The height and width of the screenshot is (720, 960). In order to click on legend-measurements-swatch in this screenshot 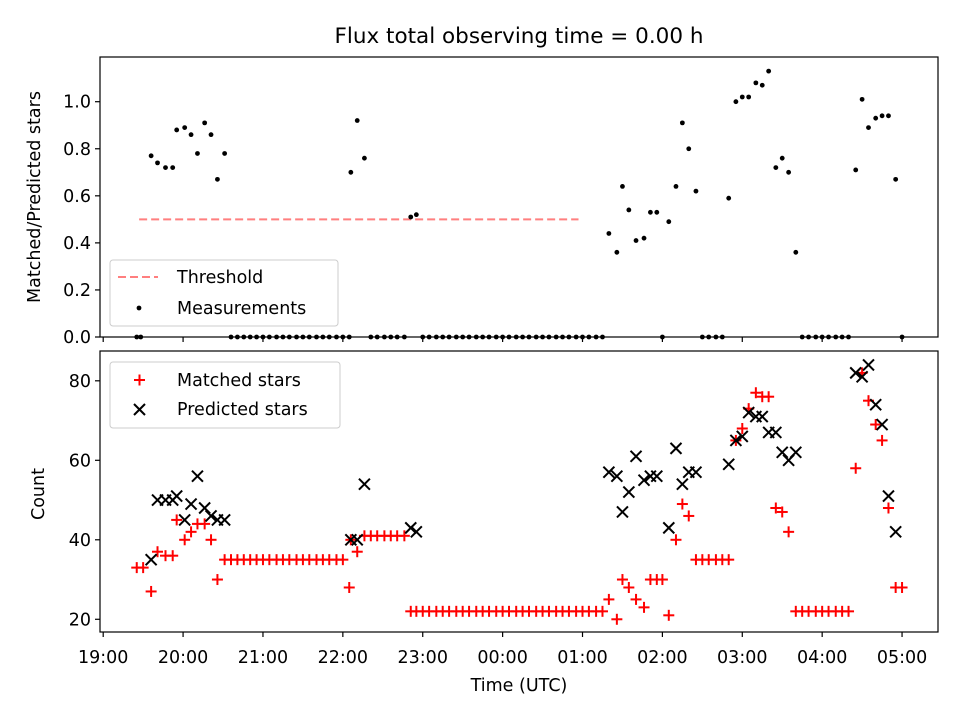, I will do `click(139, 308)`.